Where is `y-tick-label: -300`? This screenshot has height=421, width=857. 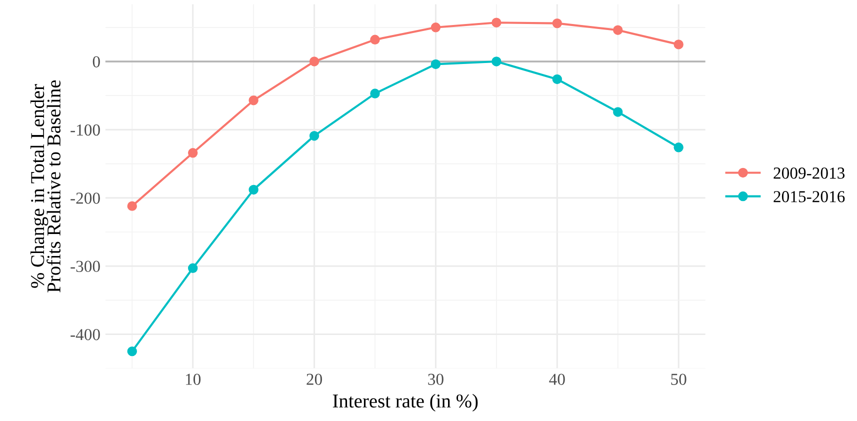 y-tick-label: -300 is located at coordinates (85, 266).